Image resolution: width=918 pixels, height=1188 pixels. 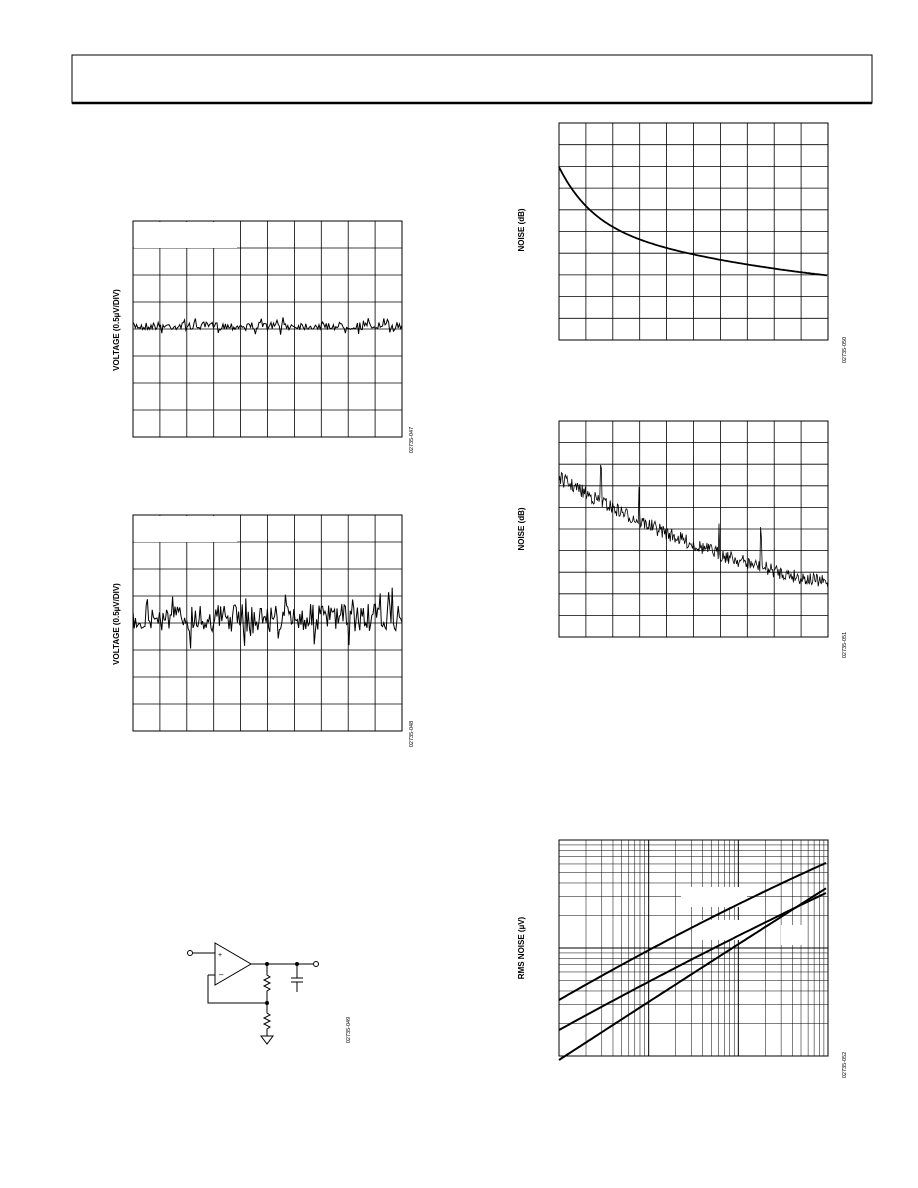 What do you see at coordinates (190, 953) in the screenshot?
I see `terminal` at bounding box center [190, 953].